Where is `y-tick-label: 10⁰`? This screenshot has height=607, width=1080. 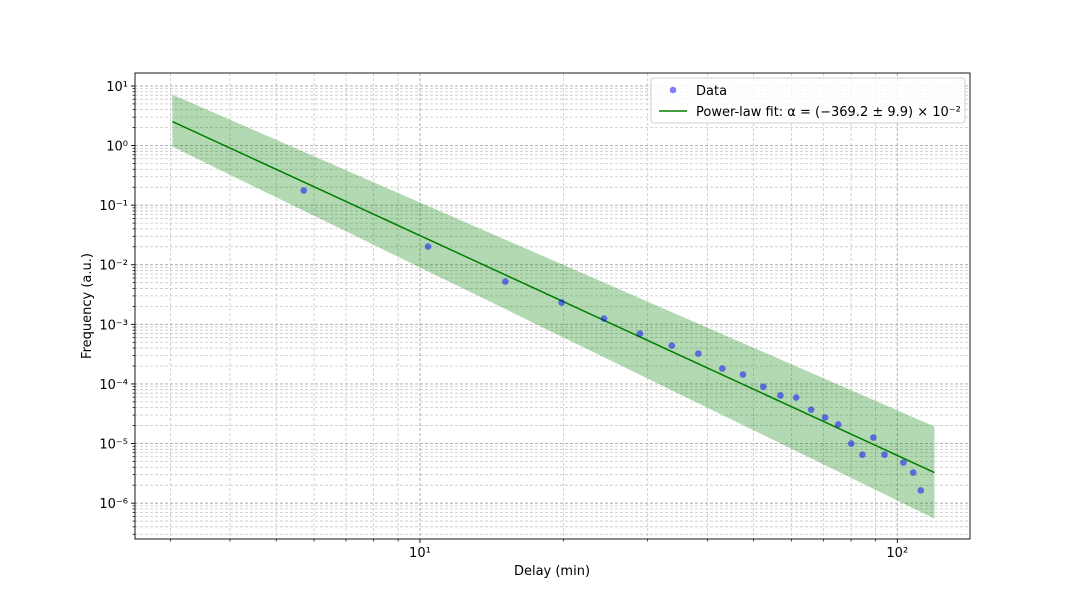 y-tick-label: 10⁰ is located at coordinates (117, 147).